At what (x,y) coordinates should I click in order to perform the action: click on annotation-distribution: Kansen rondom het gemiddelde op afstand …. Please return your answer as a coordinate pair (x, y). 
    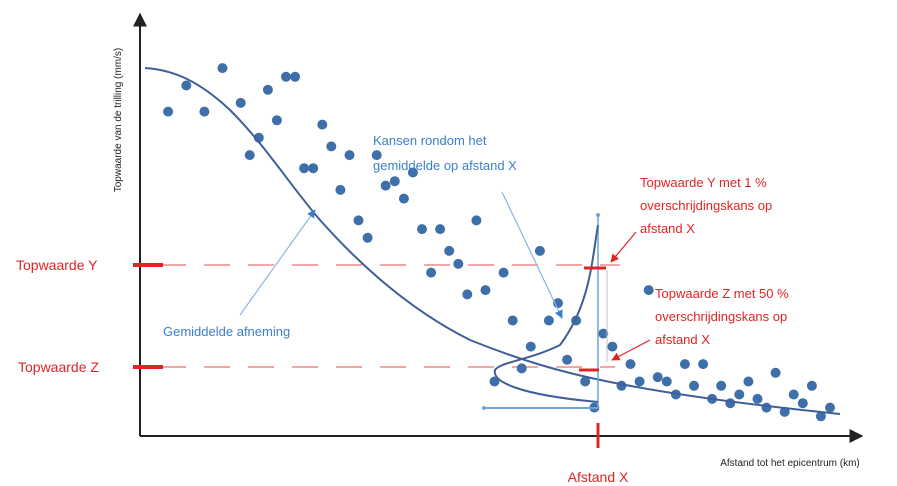
    Looking at the image, I should click on (445, 153).